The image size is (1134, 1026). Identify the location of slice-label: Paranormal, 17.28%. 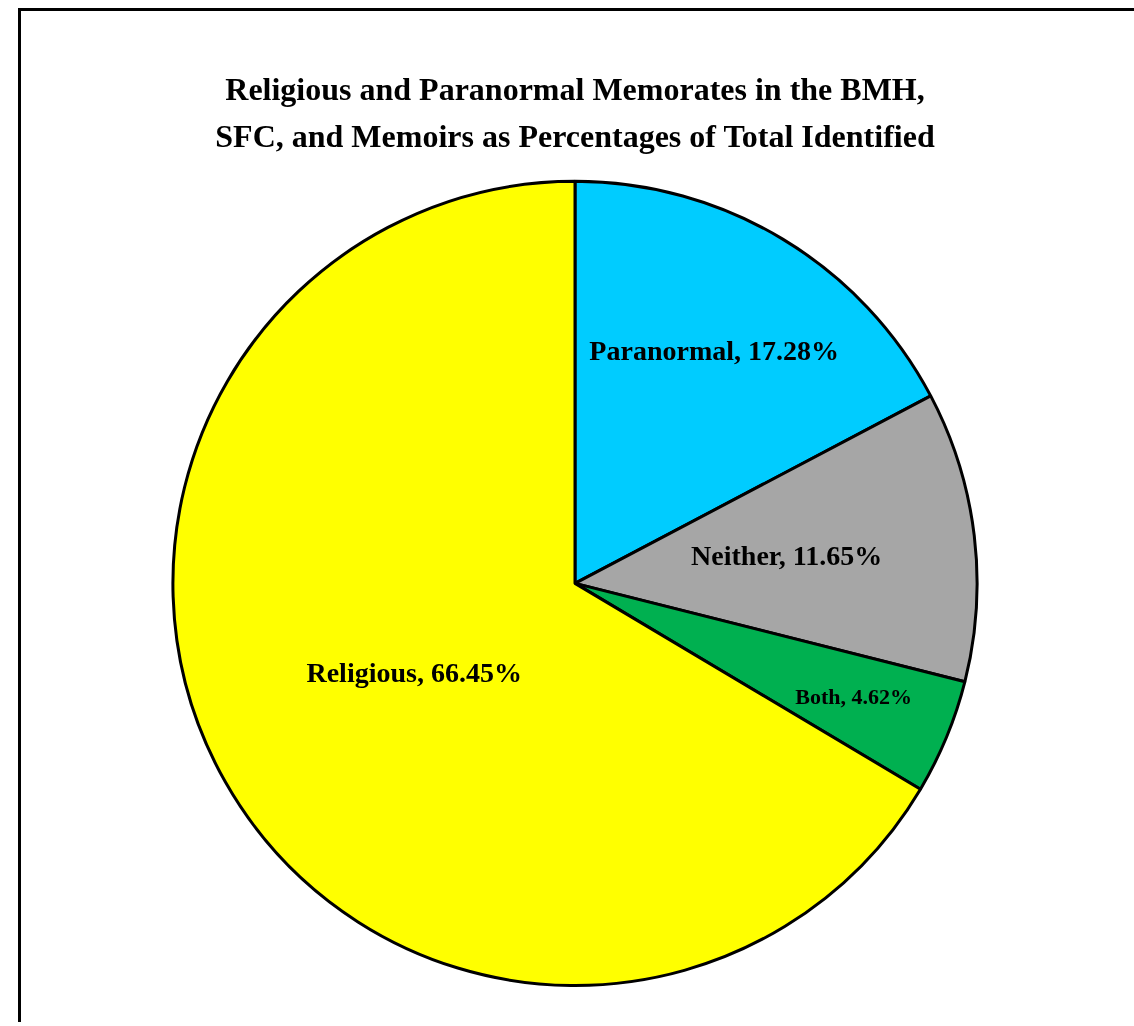
(714, 350).